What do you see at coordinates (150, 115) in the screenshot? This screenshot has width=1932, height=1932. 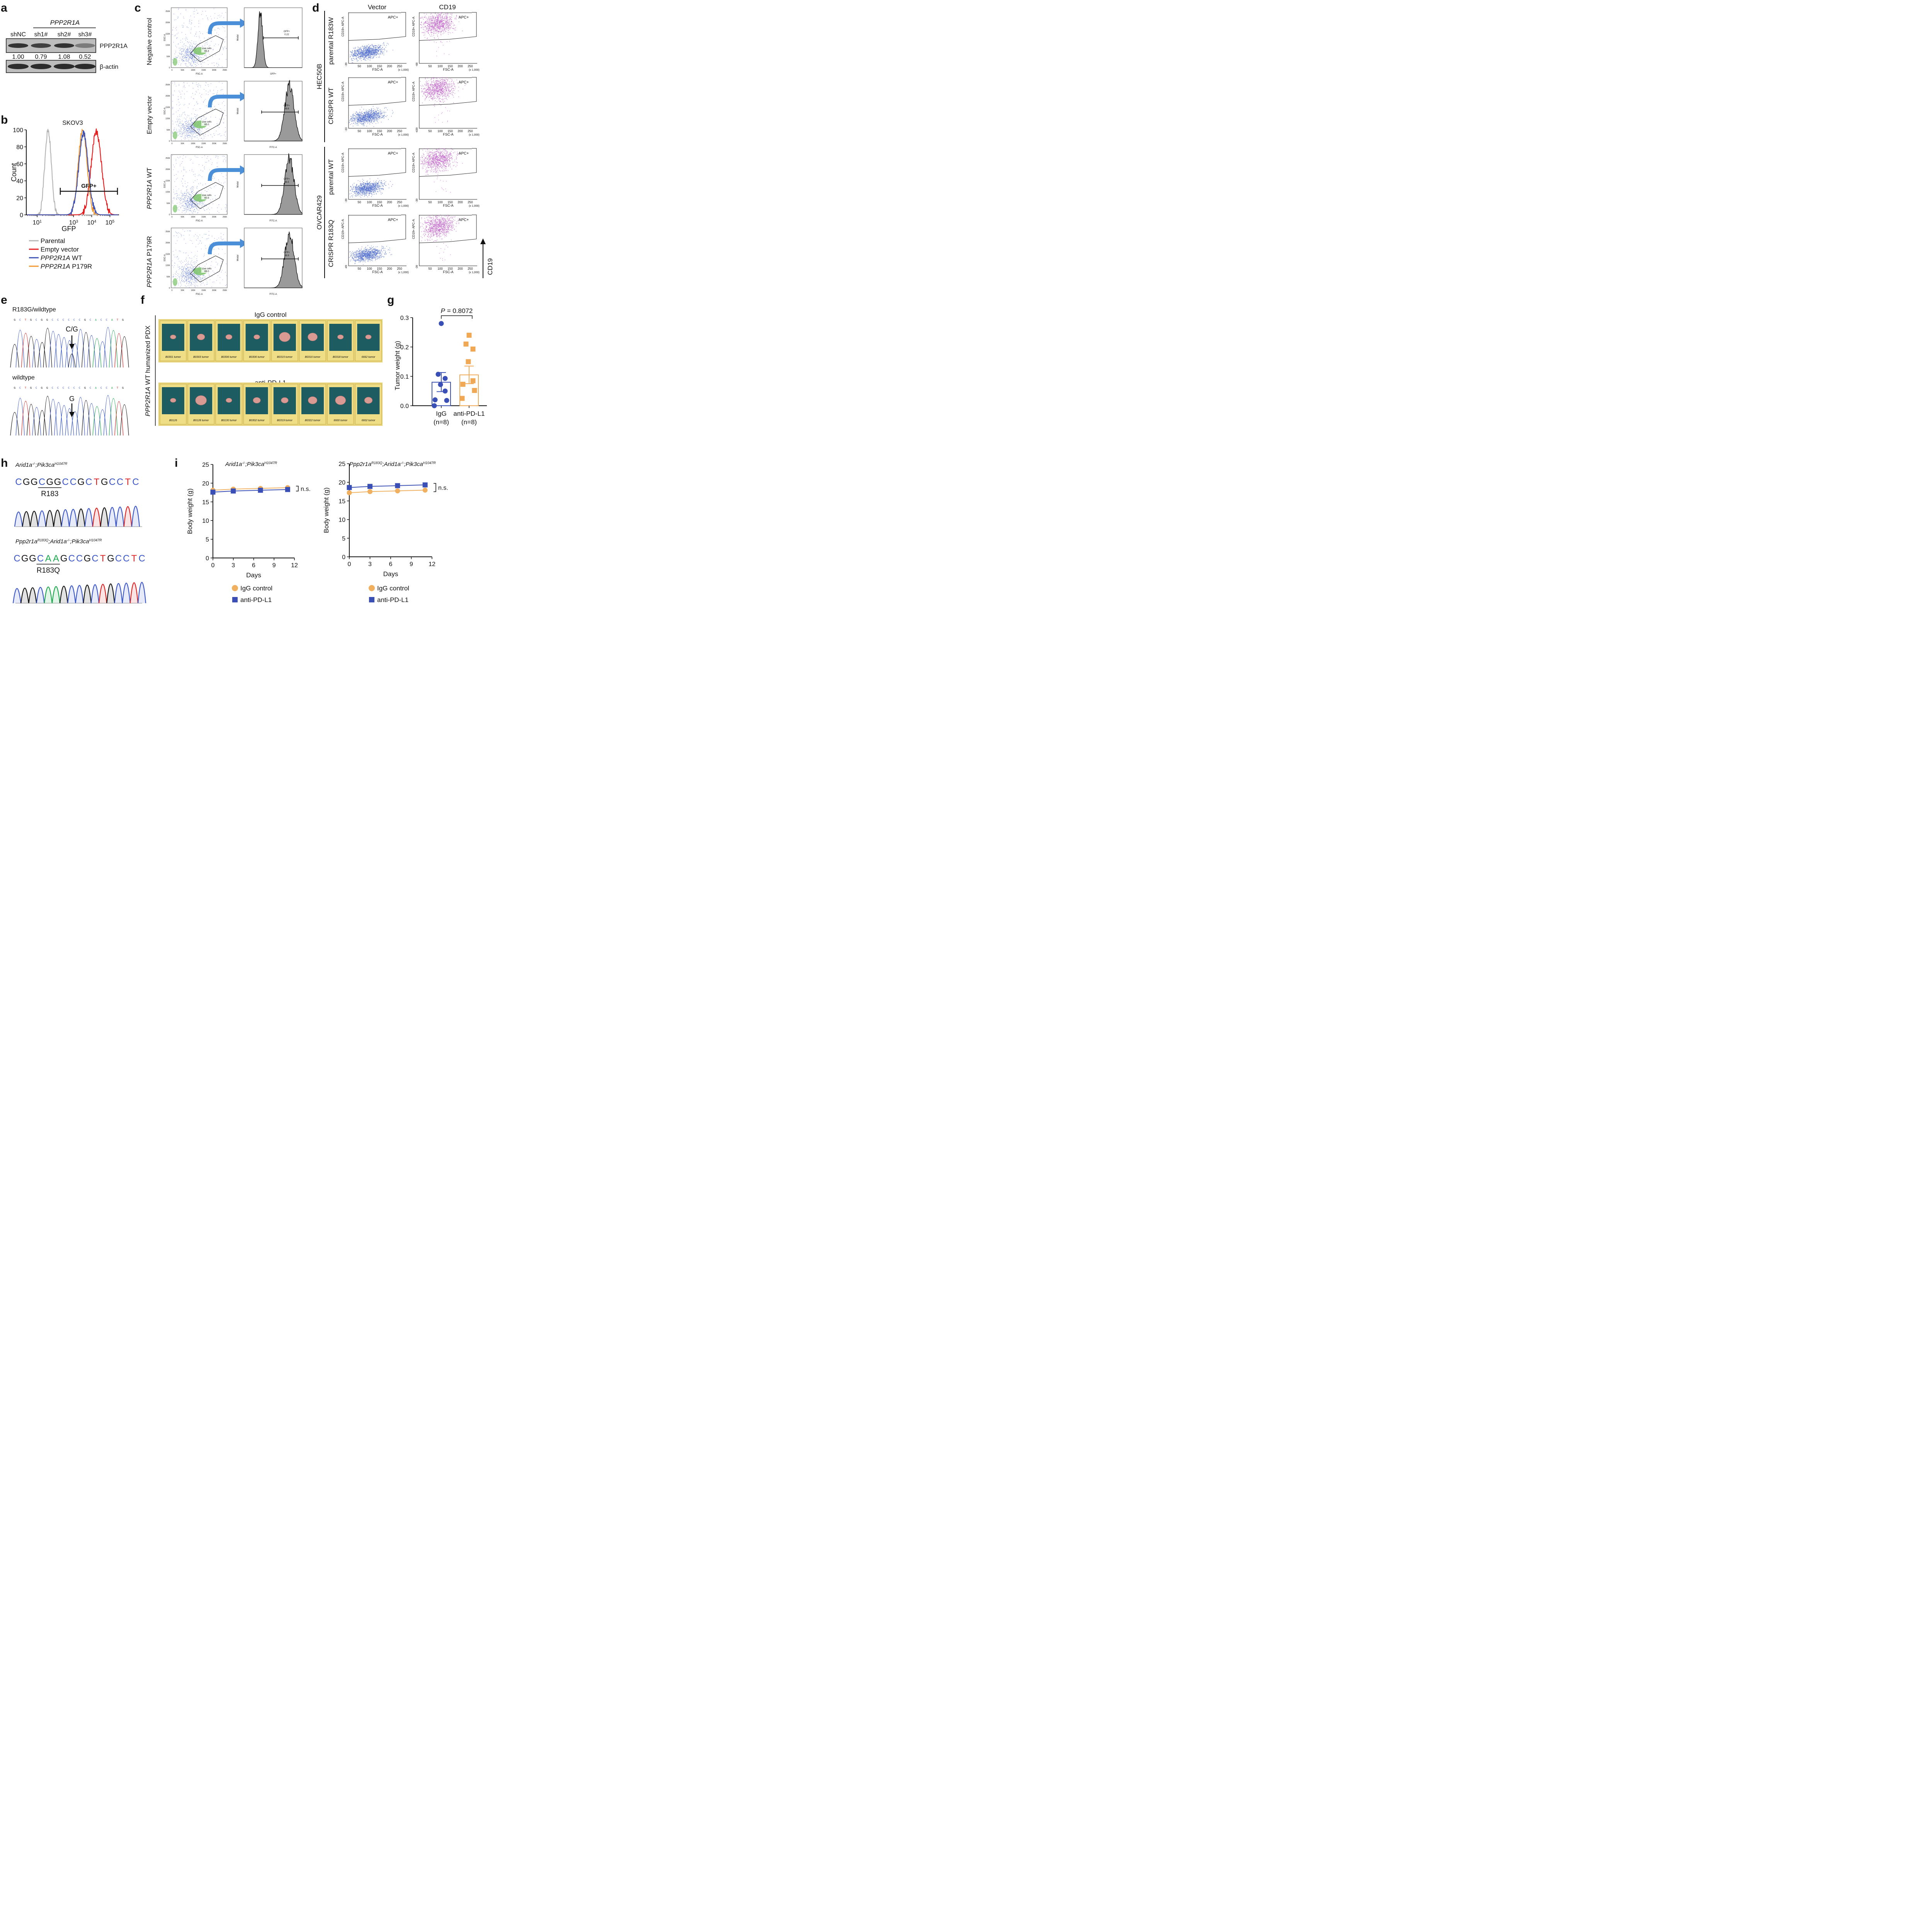 I see `row-label-text: Empty vector` at bounding box center [150, 115].